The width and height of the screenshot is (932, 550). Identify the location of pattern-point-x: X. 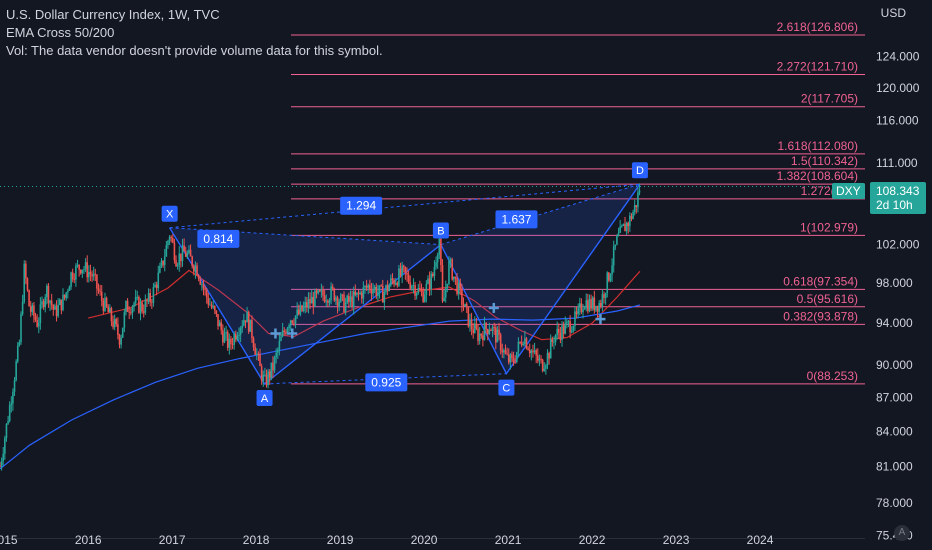
(169, 213).